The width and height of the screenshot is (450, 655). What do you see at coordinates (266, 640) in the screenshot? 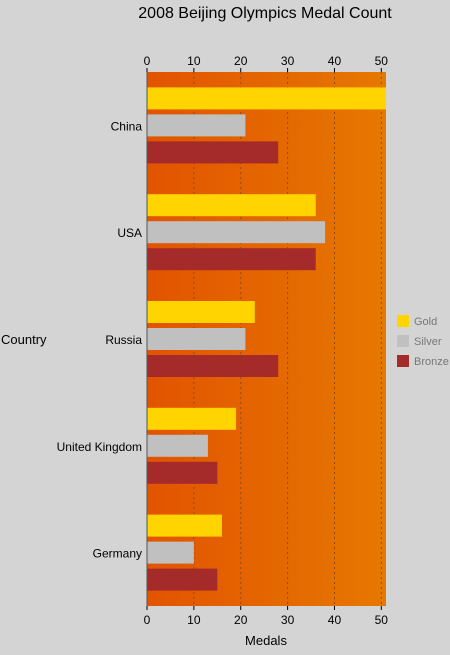
I see `x-axis-label: Medals` at bounding box center [266, 640].